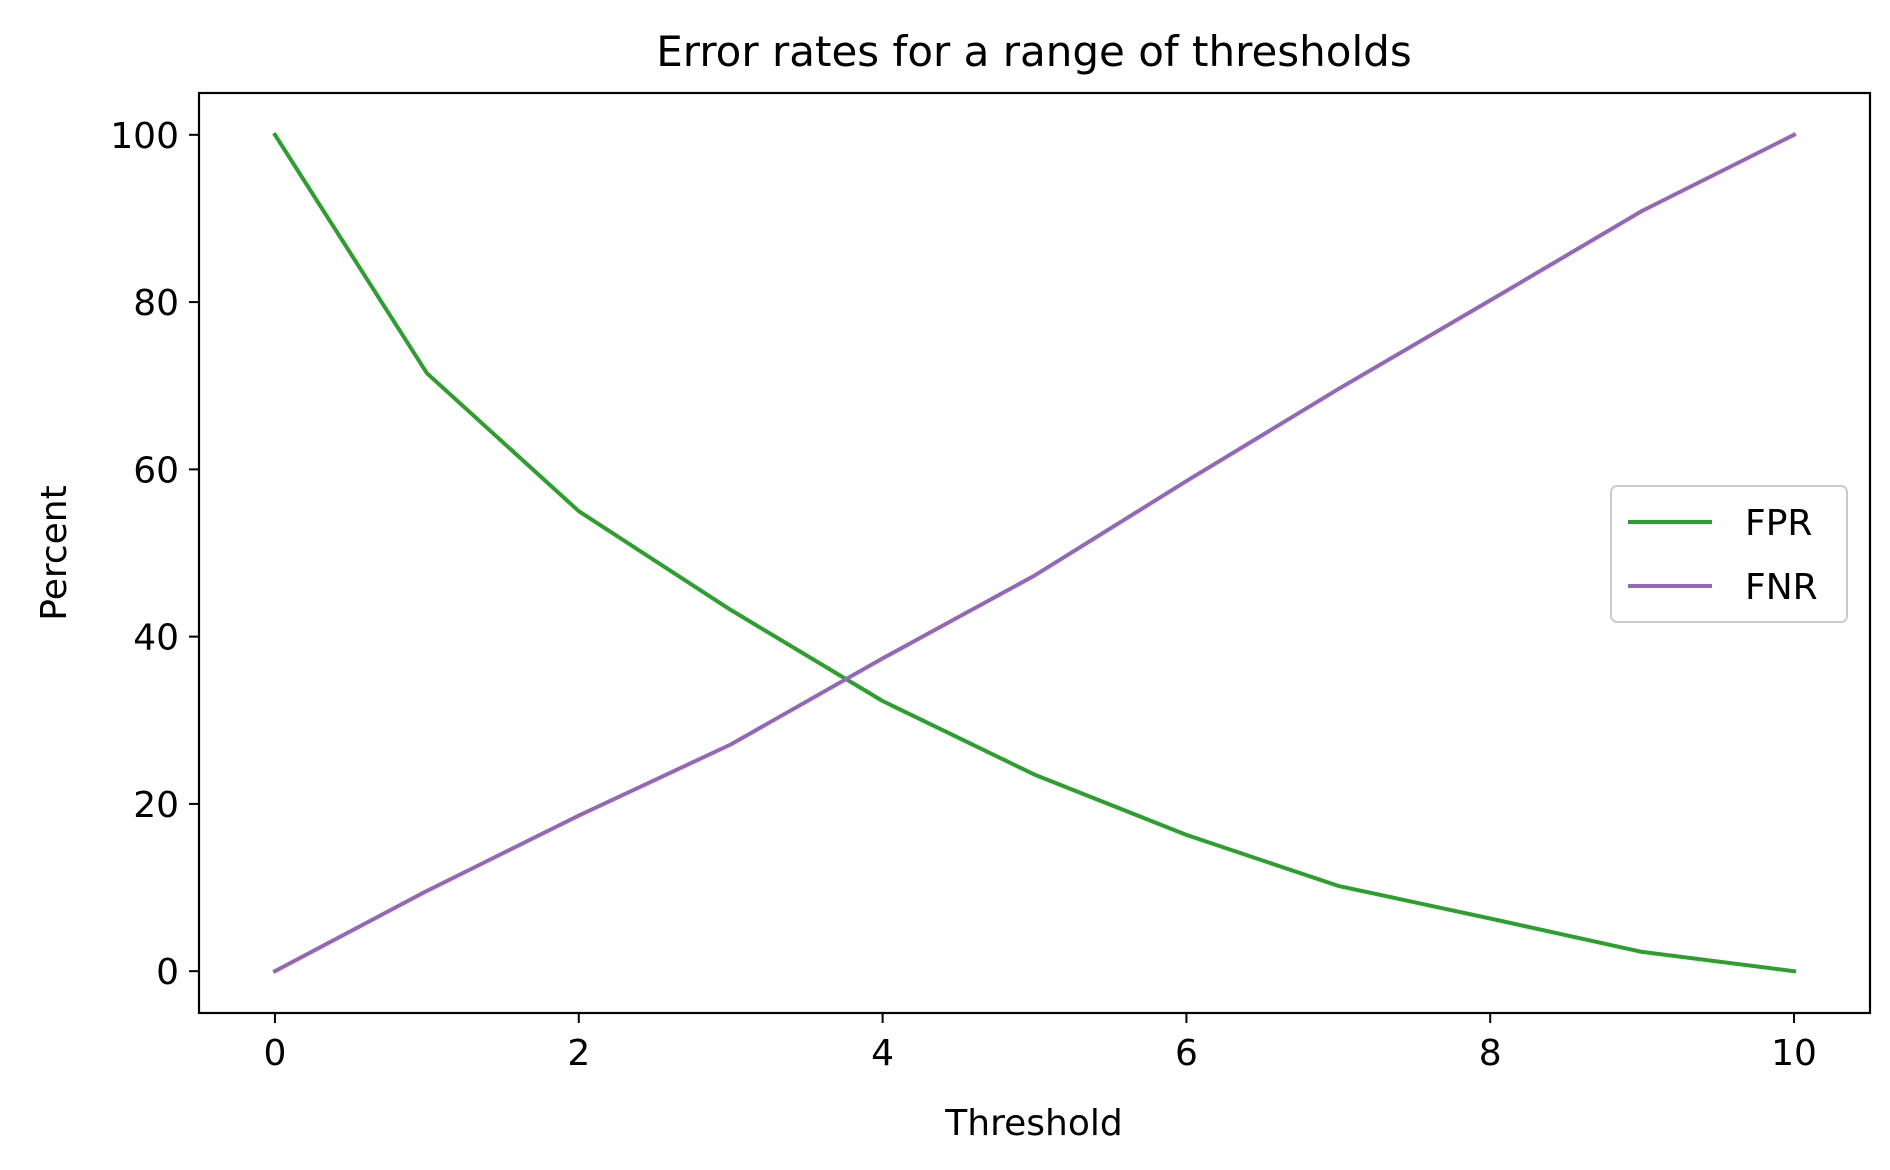  Describe the element at coordinates (54, 552) in the screenshot. I see `y-axis-label: Percent` at that location.